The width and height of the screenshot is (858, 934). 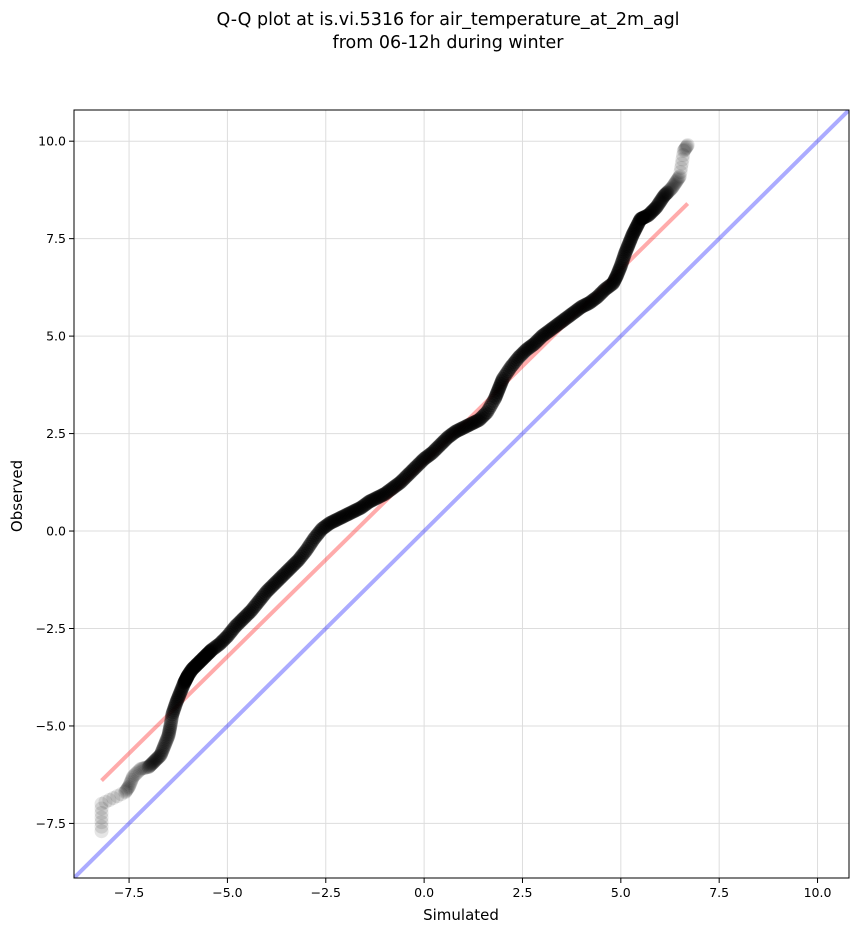 What do you see at coordinates (51, 628) in the screenshot?
I see `y-tick-label: −2.5` at bounding box center [51, 628].